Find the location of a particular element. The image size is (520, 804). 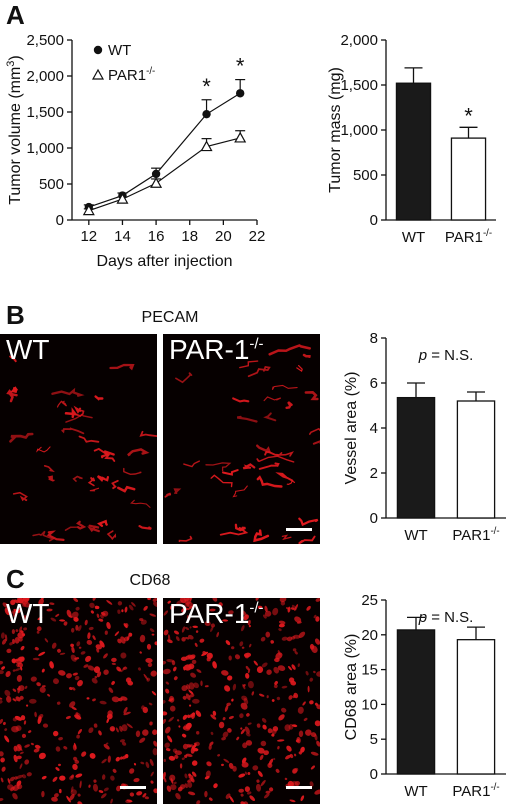

y-tick-label: 0 is located at coordinates (374, 774).